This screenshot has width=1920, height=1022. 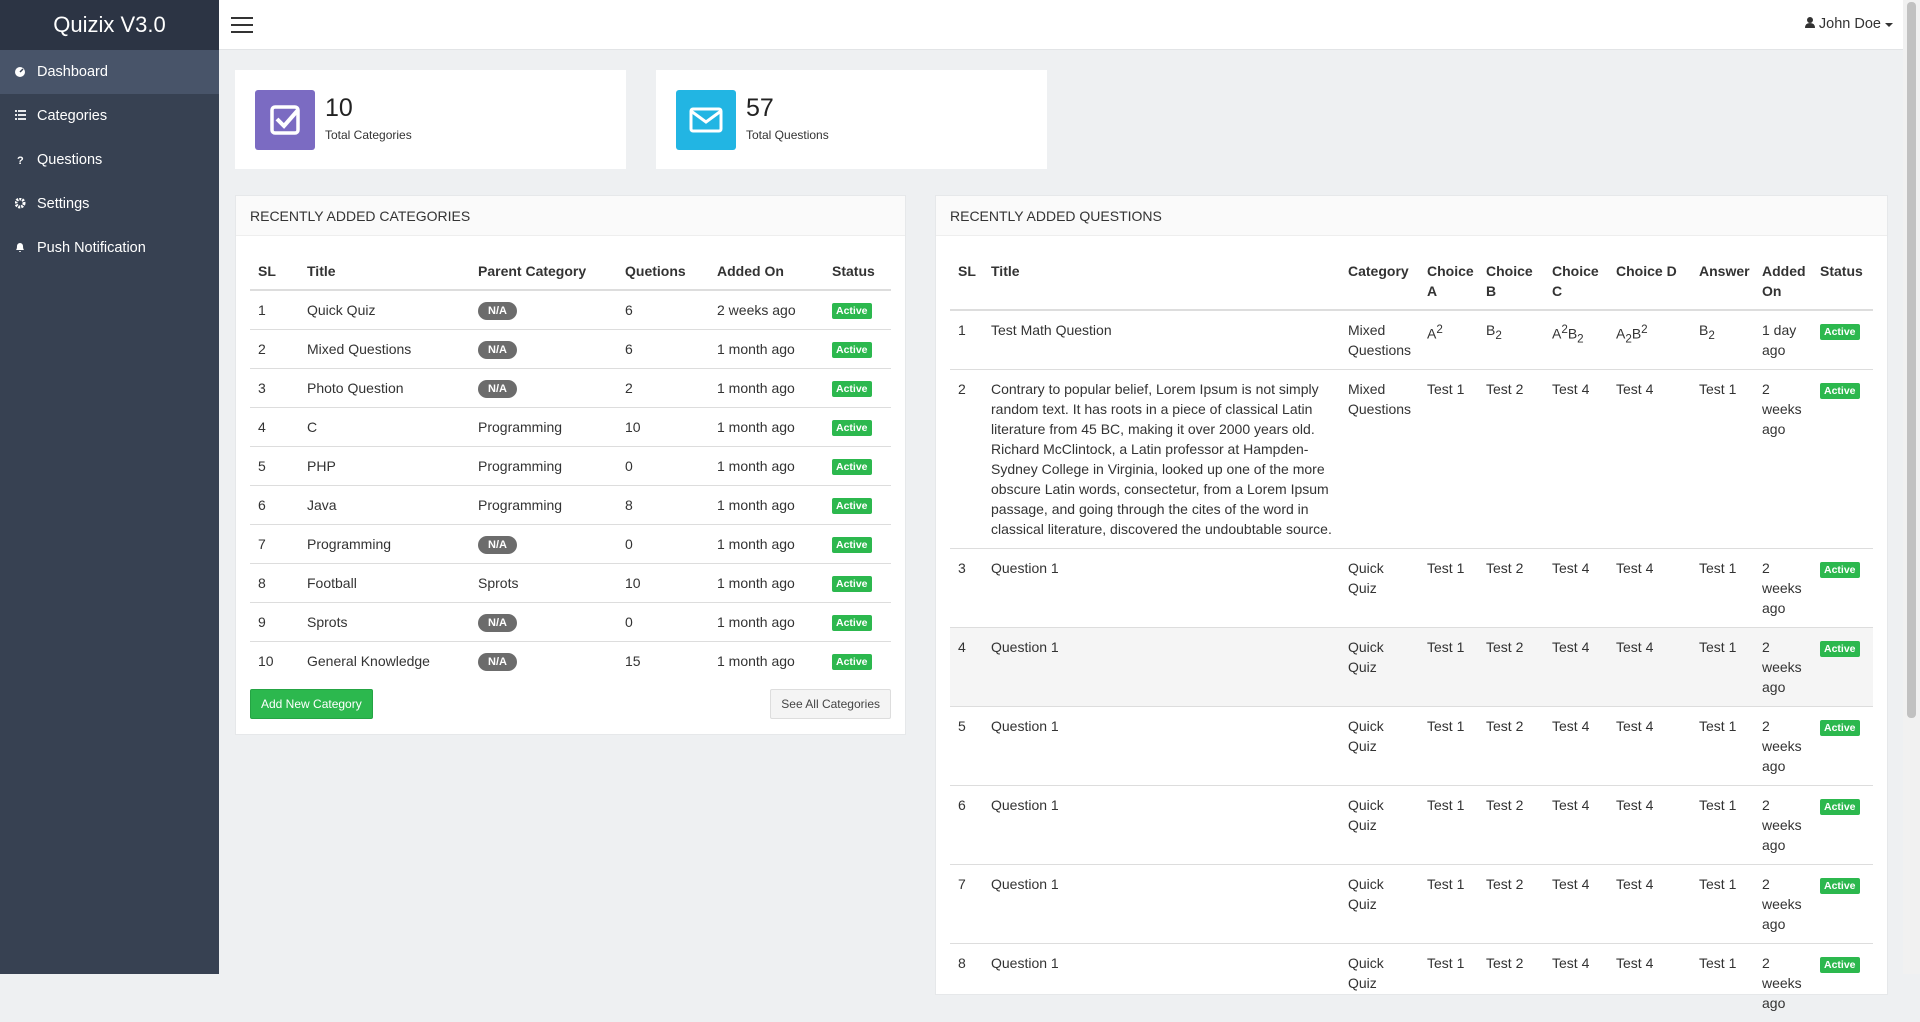 I want to click on scroll-thumb, so click(x=1911, y=360).